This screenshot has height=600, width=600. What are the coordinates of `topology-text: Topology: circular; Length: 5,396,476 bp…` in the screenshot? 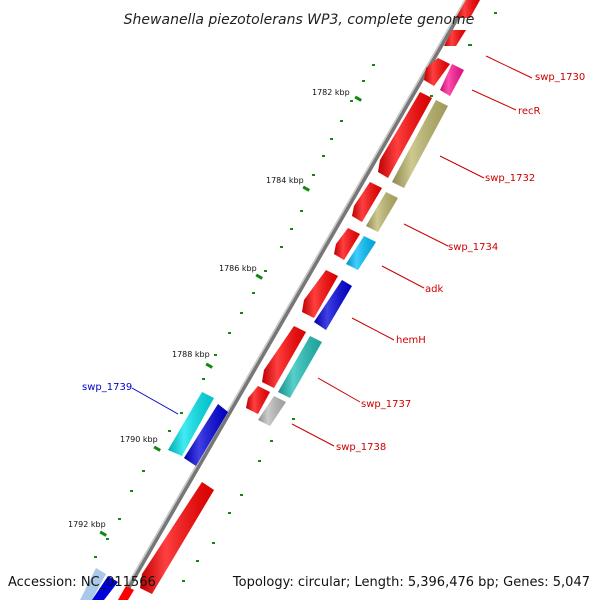 It's located at (411, 582).